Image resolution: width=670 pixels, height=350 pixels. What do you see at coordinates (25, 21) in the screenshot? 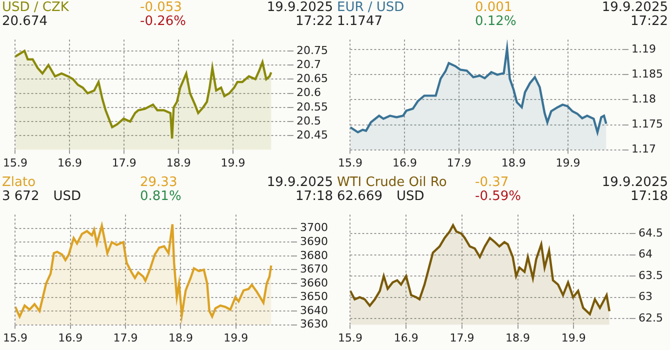
I see `chart-subtitle: 20.674` at bounding box center [25, 21].